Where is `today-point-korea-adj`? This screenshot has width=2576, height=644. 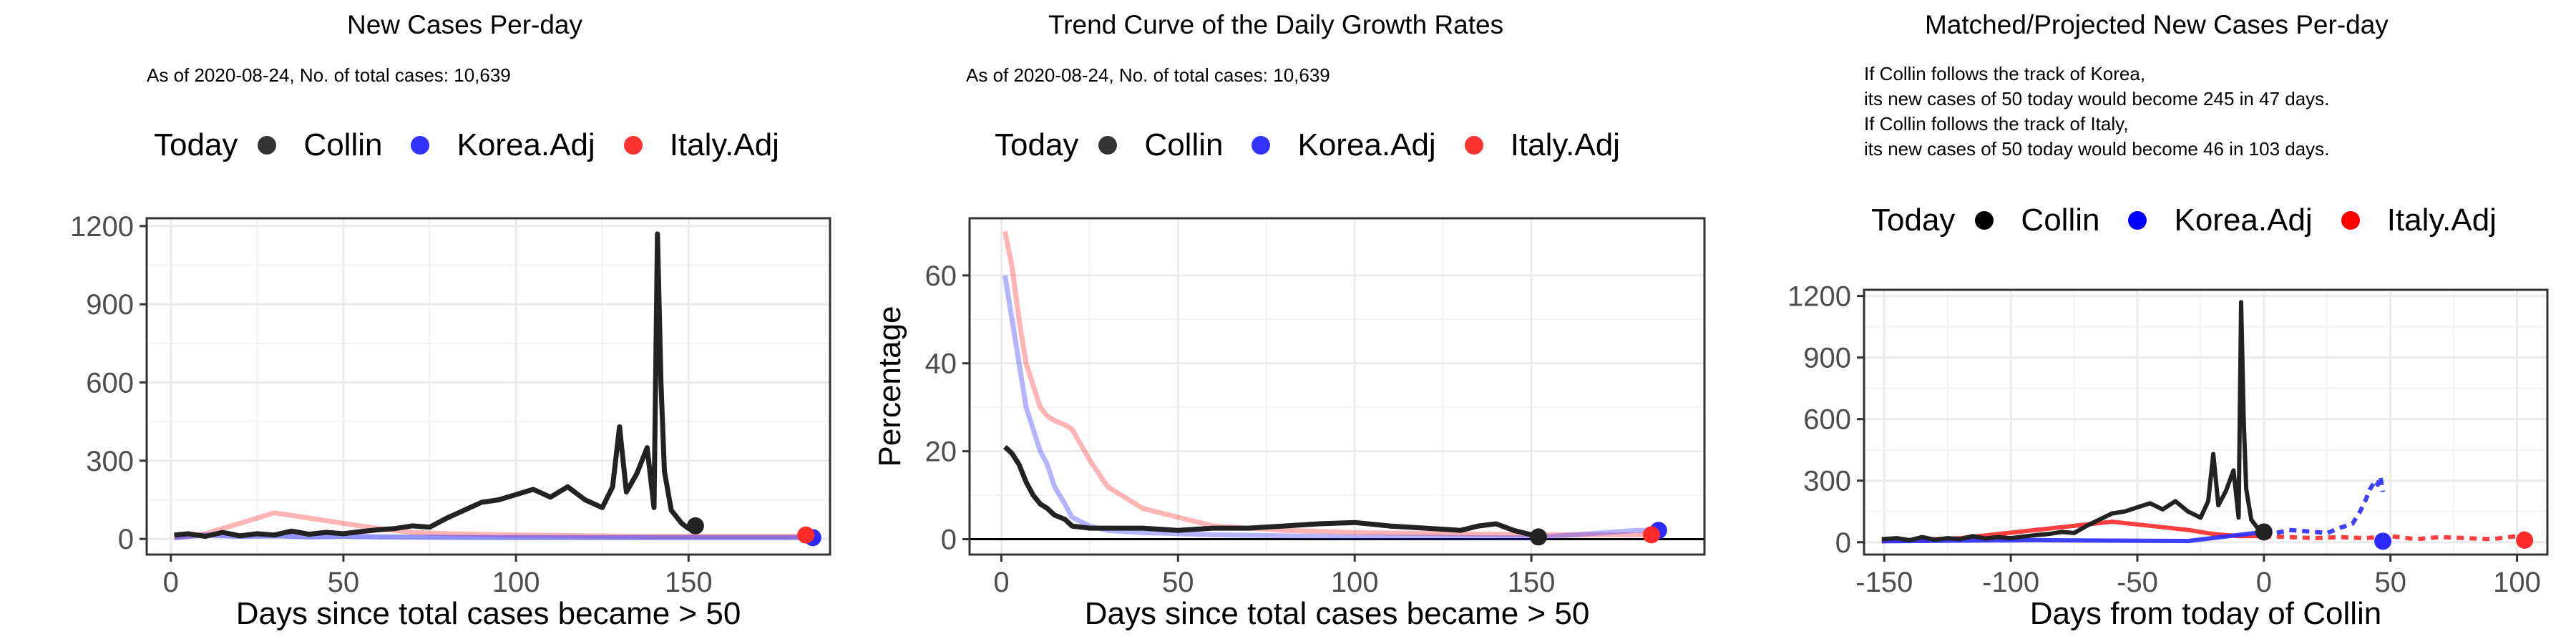
today-point-korea-adj is located at coordinates (2383, 541).